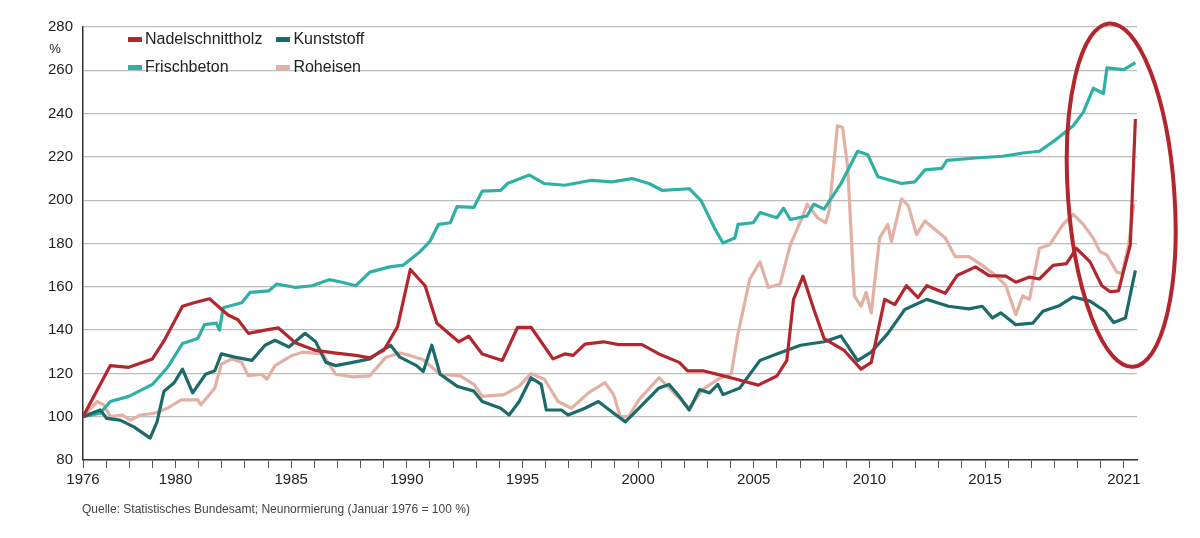 Image resolution: width=1200 pixels, height=538 pixels. What do you see at coordinates (61, 199) in the screenshot?
I see `y-tick-label: 200` at bounding box center [61, 199].